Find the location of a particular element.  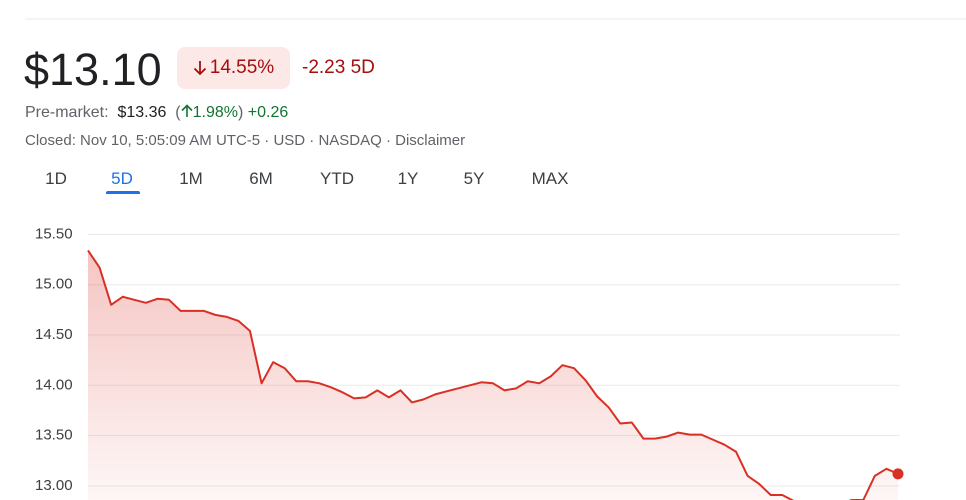

range-tab: 6M is located at coordinates (261, 178).